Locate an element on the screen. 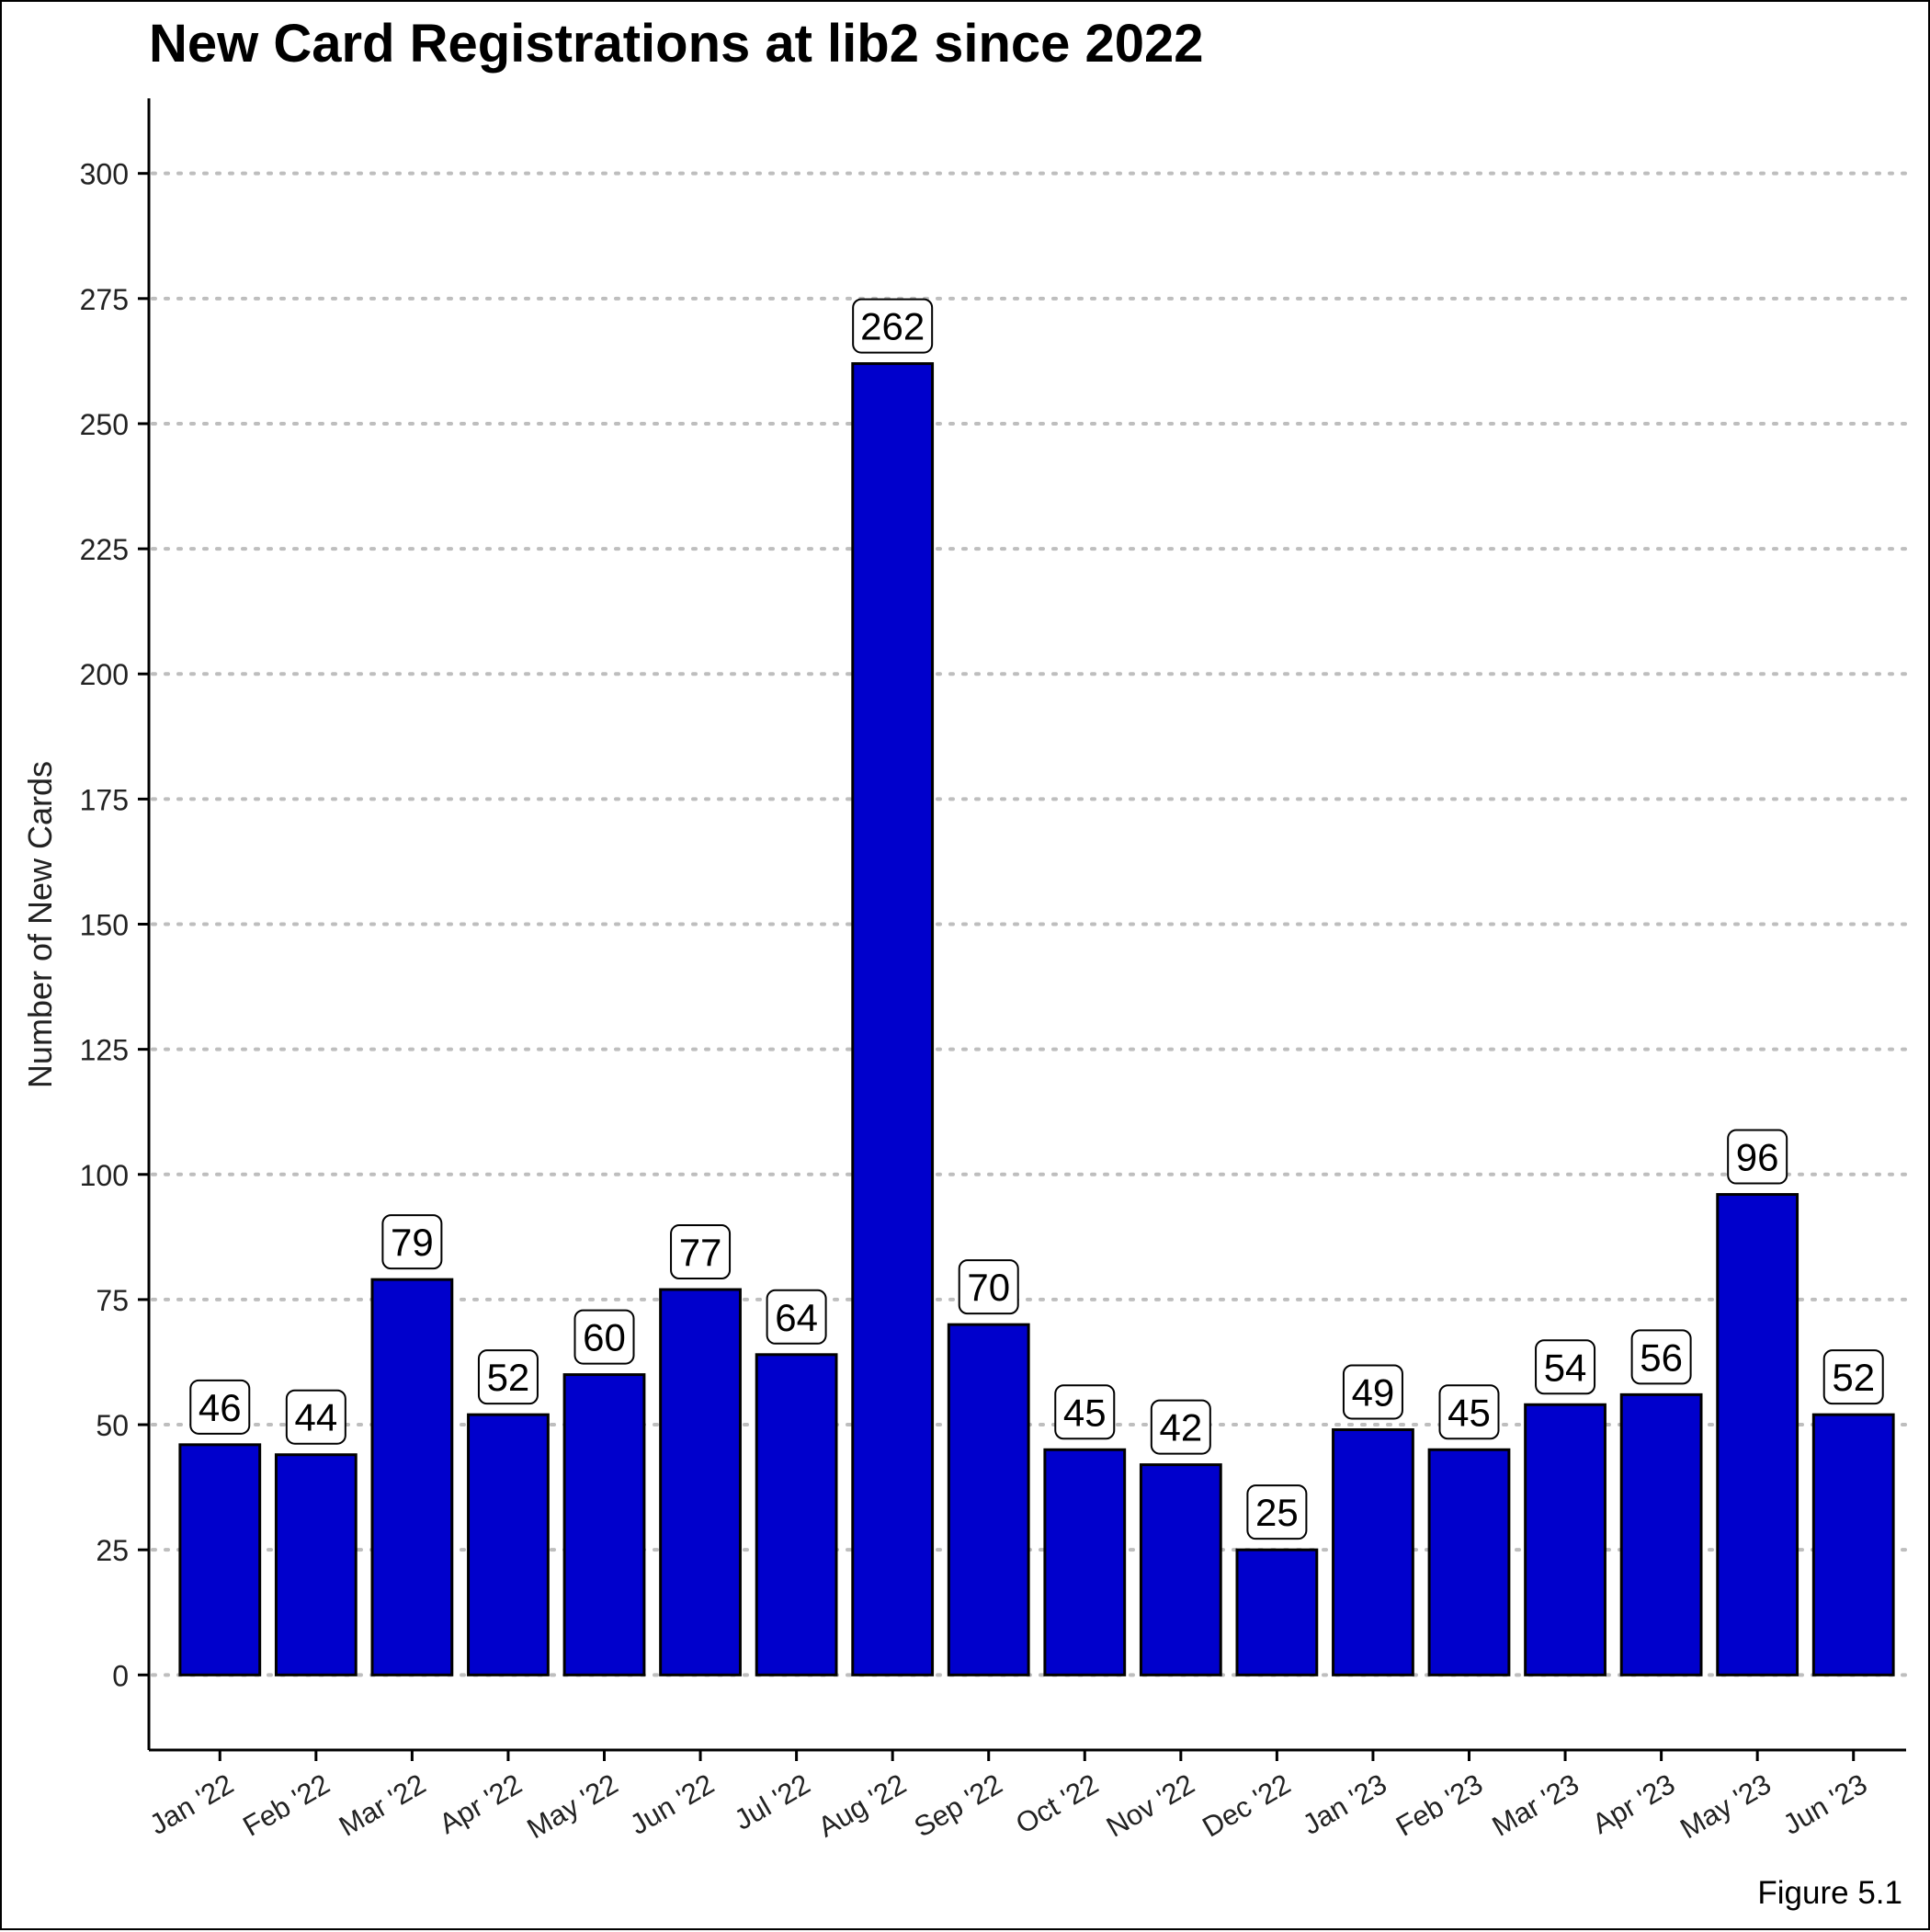 The image size is (1930, 1932). y-tick-label: 275 is located at coordinates (104, 299).